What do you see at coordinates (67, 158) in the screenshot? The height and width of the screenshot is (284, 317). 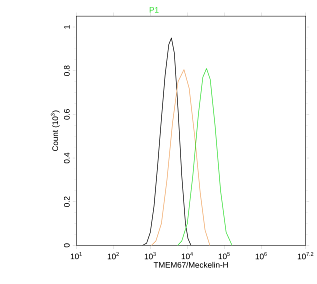 I see `y-tick-label: 0.4` at bounding box center [67, 158].